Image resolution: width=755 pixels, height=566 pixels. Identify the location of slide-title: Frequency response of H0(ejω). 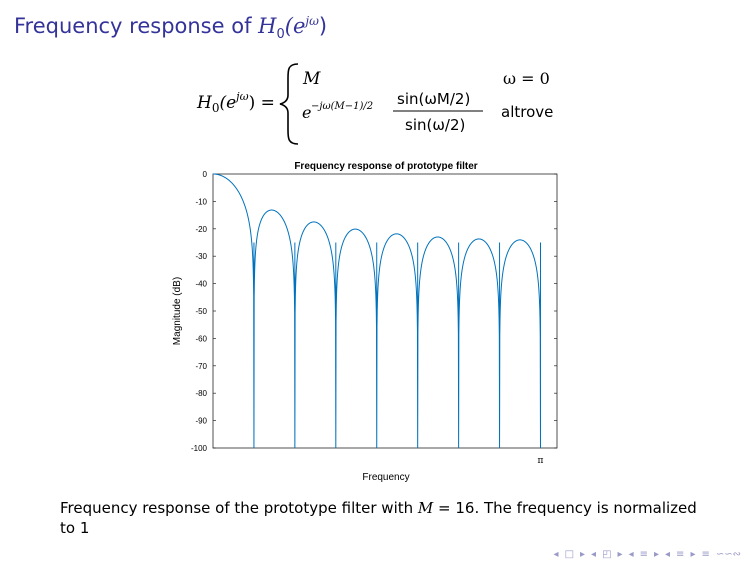
(170, 28).